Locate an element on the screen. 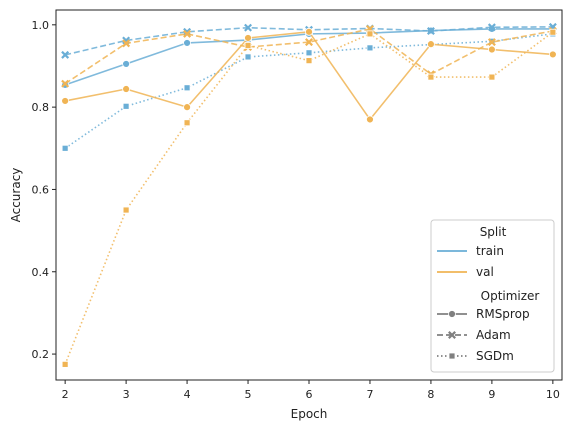 Image resolution: width=567 pixels, height=432 pixels. x-tick-label: 7 is located at coordinates (369, 394).